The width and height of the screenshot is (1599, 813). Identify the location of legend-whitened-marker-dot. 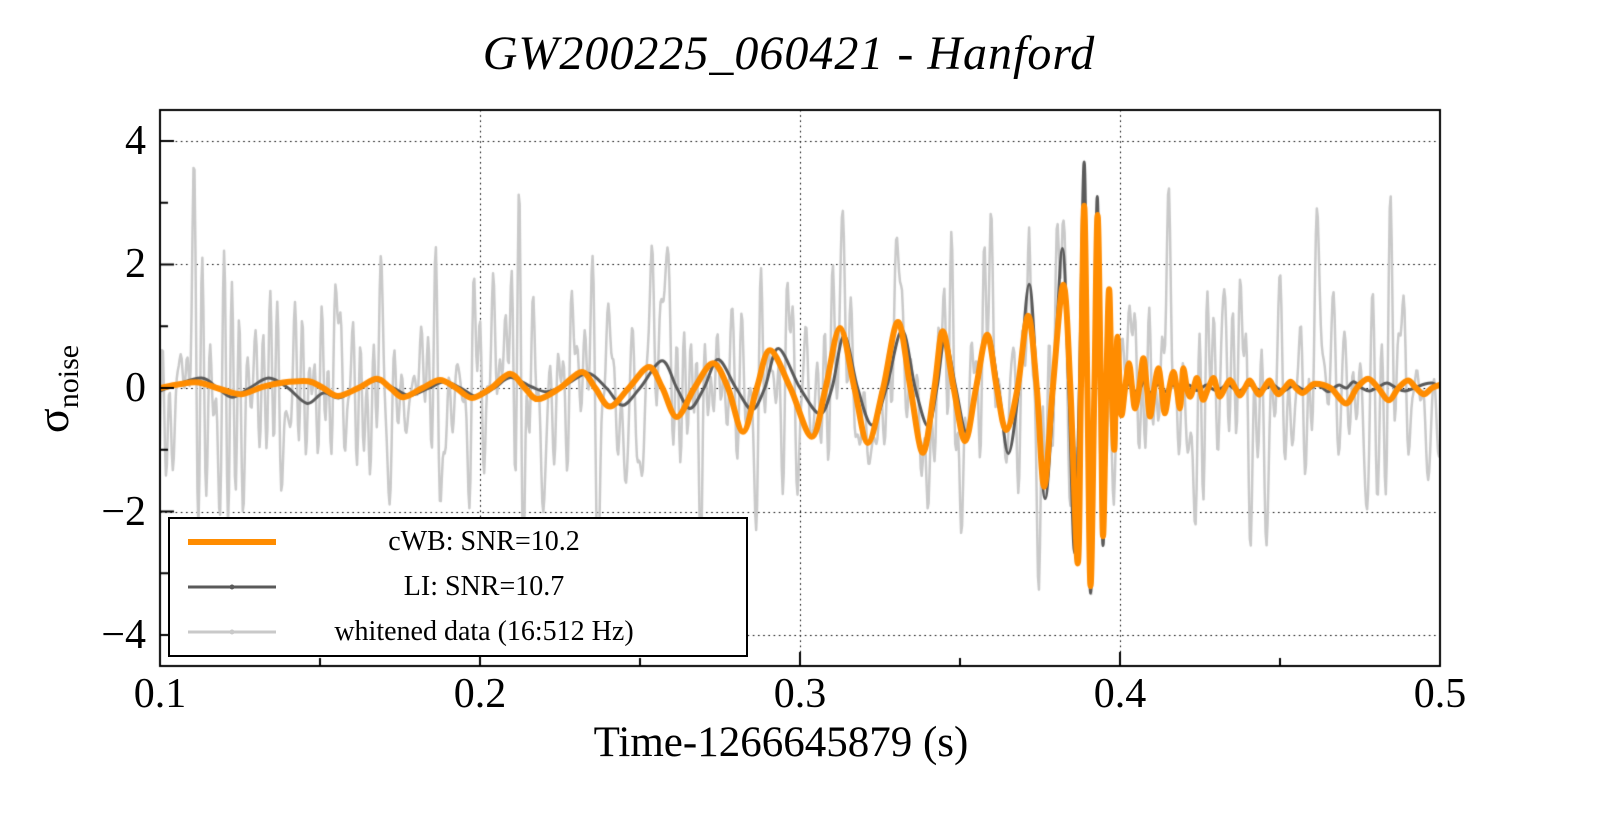
(232, 632).